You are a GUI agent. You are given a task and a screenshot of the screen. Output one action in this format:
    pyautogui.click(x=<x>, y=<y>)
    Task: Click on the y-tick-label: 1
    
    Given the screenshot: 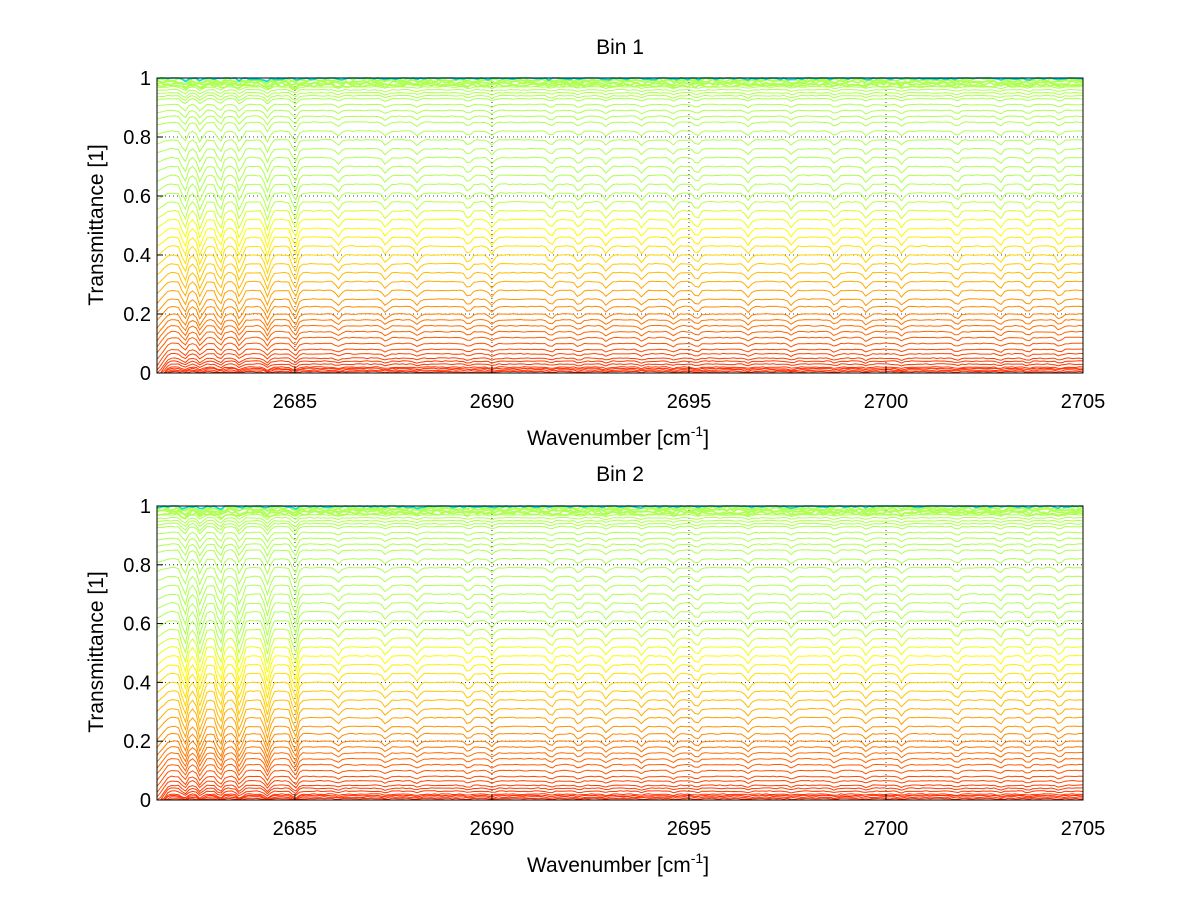 What is the action you would take?
    pyautogui.click(x=145, y=79)
    